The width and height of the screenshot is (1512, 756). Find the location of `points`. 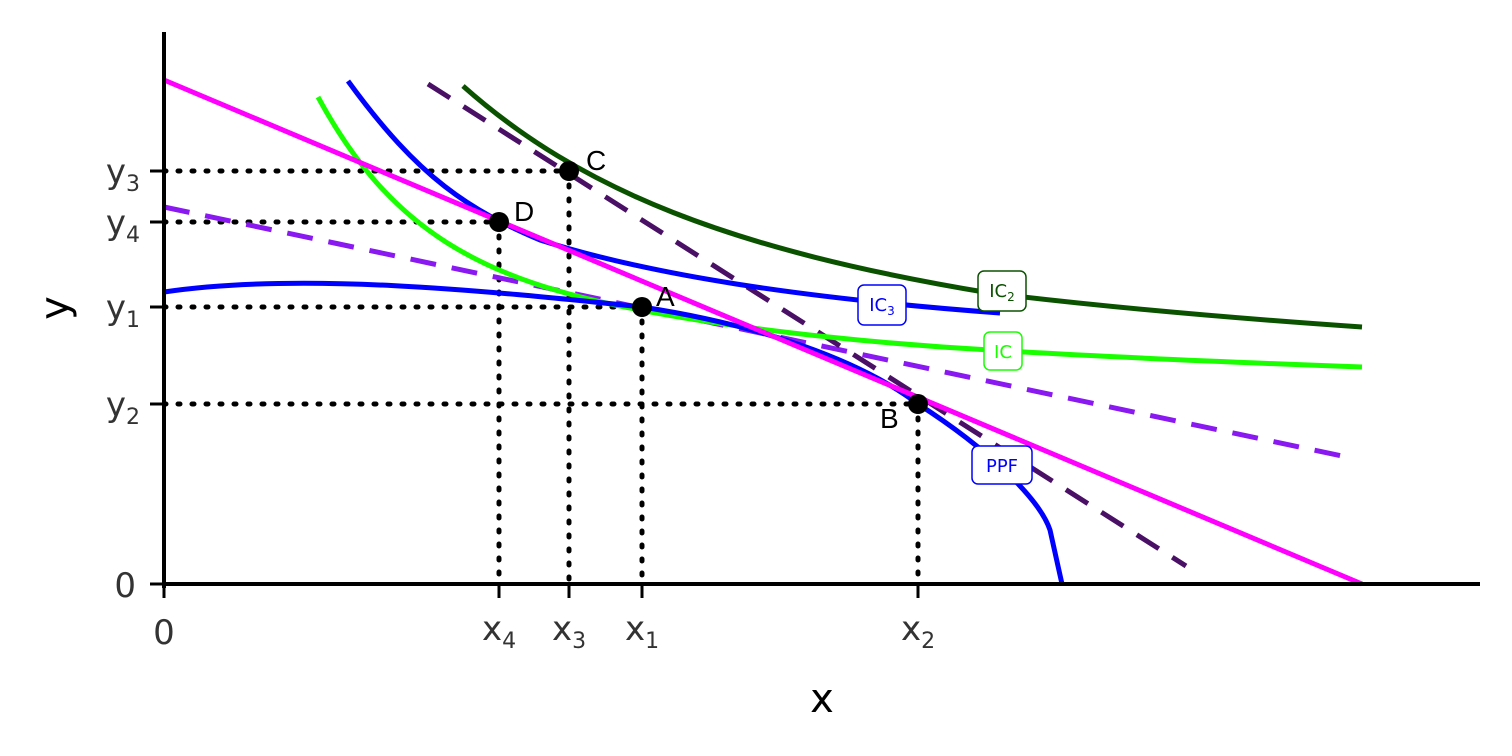

points is located at coordinates (708, 287).